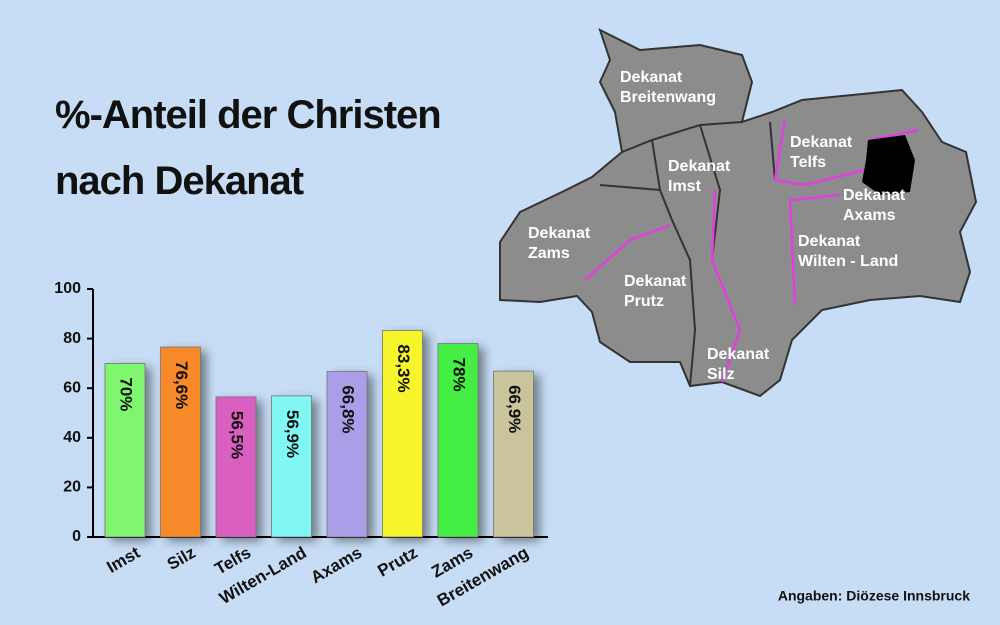  I want to click on x-tick-label: Axams, so click(336, 565).